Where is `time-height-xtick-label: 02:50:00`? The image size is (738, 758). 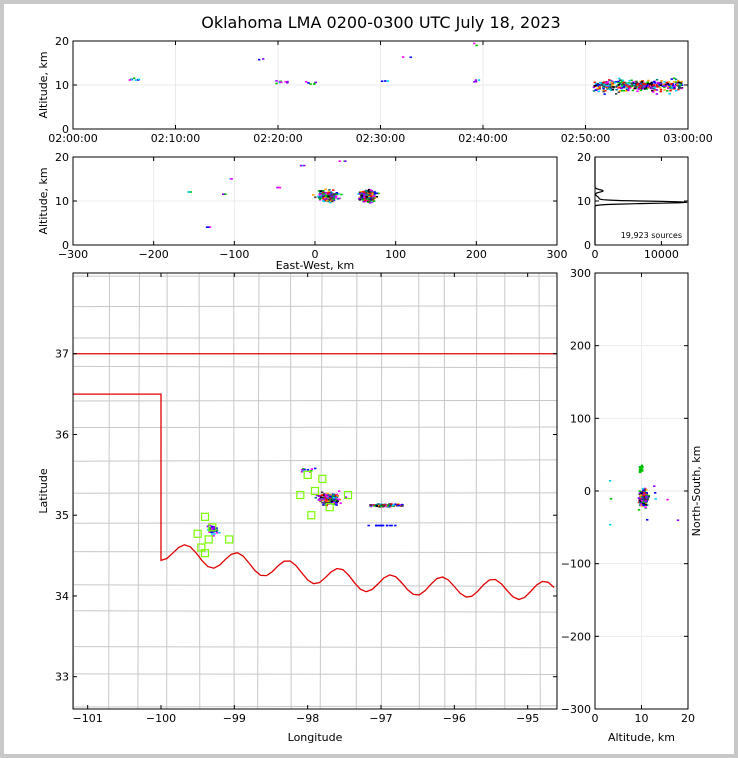
time-height-xtick-label: 02:50:00 is located at coordinates (585, 138).